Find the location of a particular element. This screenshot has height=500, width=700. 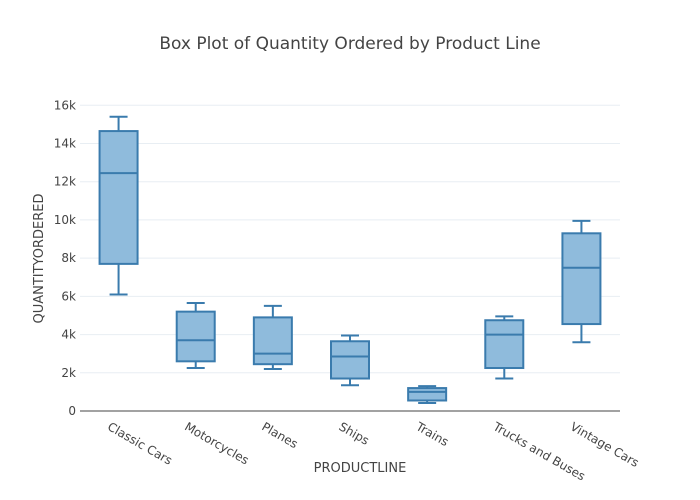

x-tick-label: Ships is located at coordinates (354, 433).